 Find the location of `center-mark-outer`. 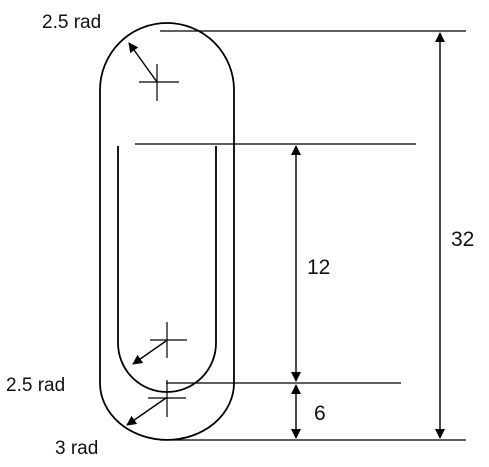

center-mark-outer is located at coordinates (167, 398).